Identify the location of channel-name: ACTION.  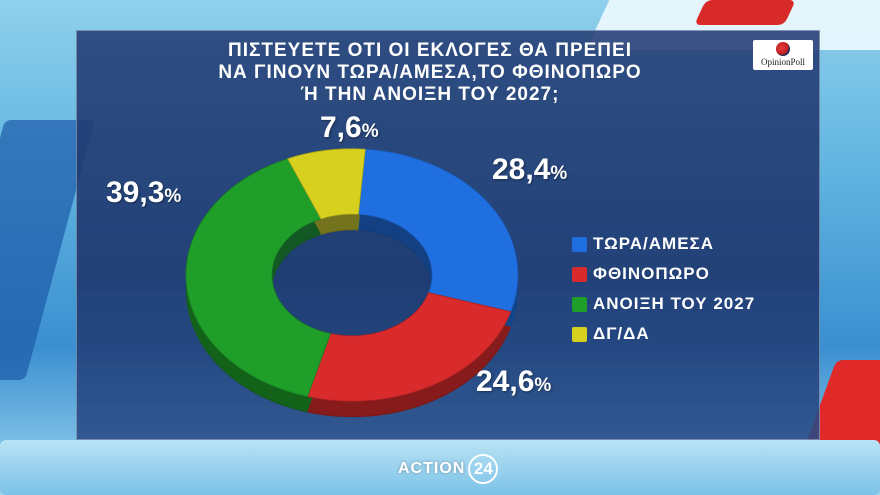
(432, 468).